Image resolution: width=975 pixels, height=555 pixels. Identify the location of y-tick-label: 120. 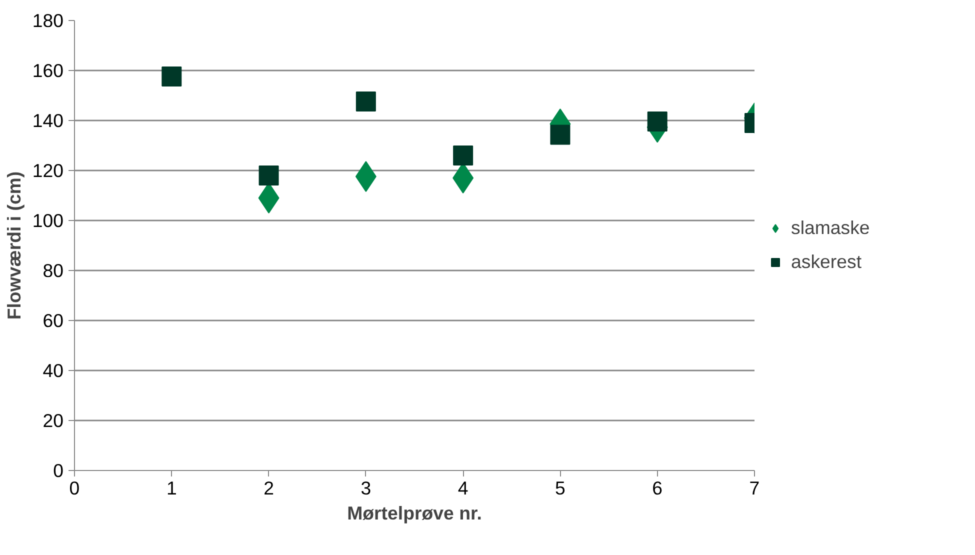
(48, 170).